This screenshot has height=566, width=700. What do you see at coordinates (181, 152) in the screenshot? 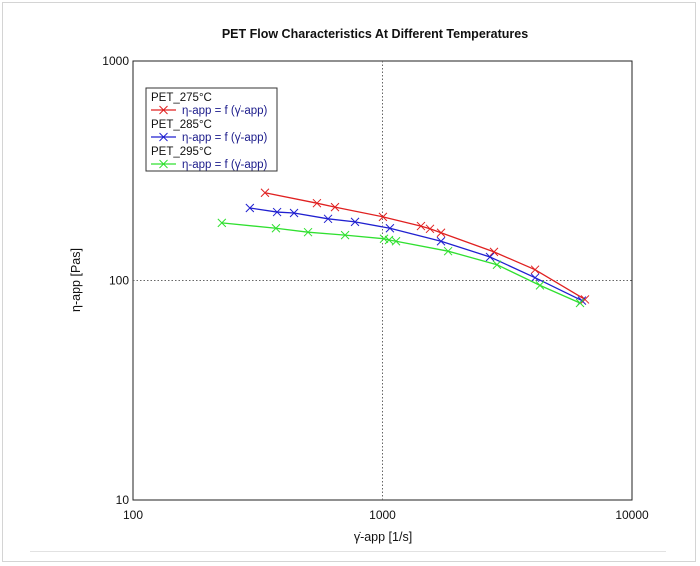
I see `legend-group-label: PET_295°C` at bounding box center [181, 152].